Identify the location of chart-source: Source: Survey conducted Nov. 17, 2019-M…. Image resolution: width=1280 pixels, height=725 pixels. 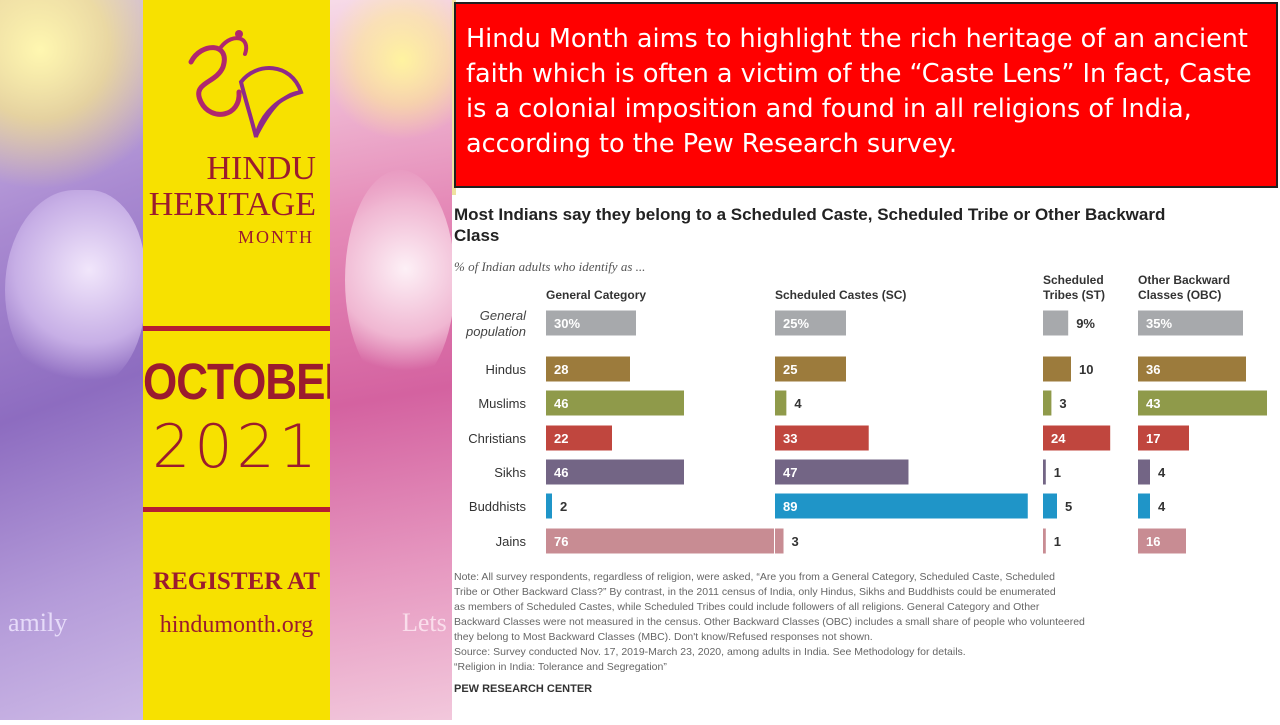
(710, 652).